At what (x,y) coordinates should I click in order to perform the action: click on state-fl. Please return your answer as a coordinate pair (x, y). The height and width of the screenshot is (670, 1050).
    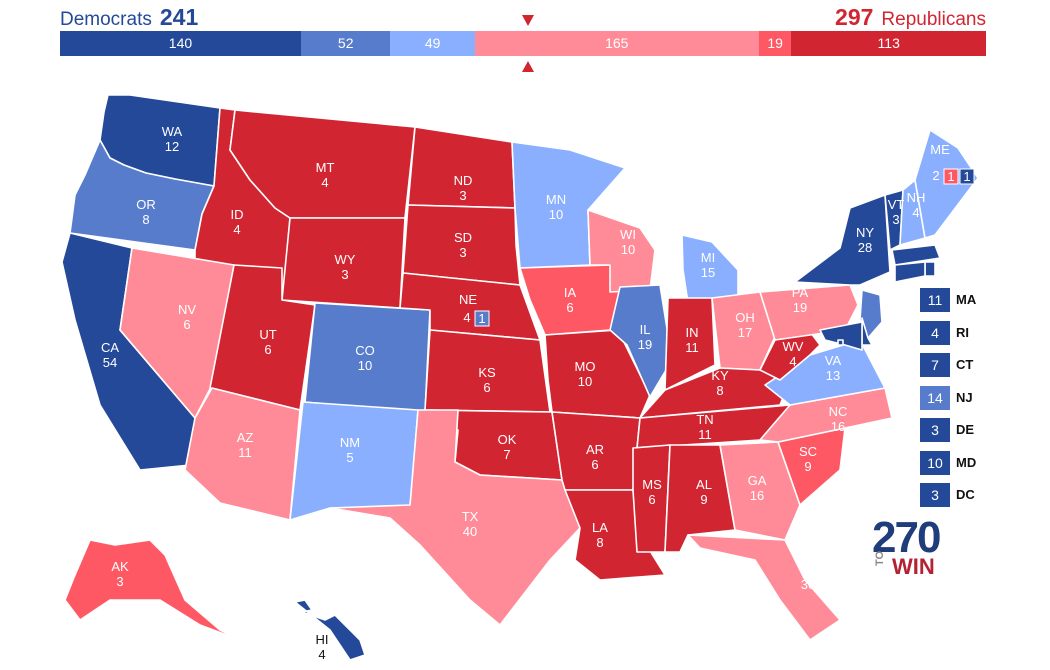
    Looking at the image, I should click on (764, 587).